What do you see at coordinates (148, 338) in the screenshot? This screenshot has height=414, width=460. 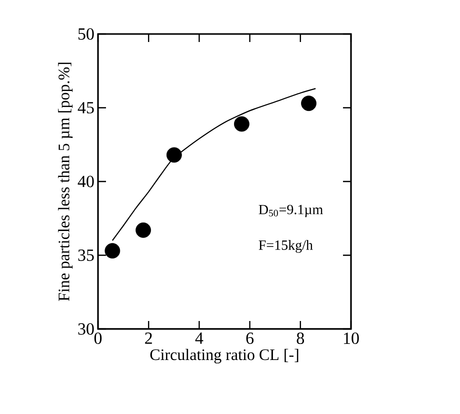 I see `x-tick-label: 2` at bounding box center [148, 338].